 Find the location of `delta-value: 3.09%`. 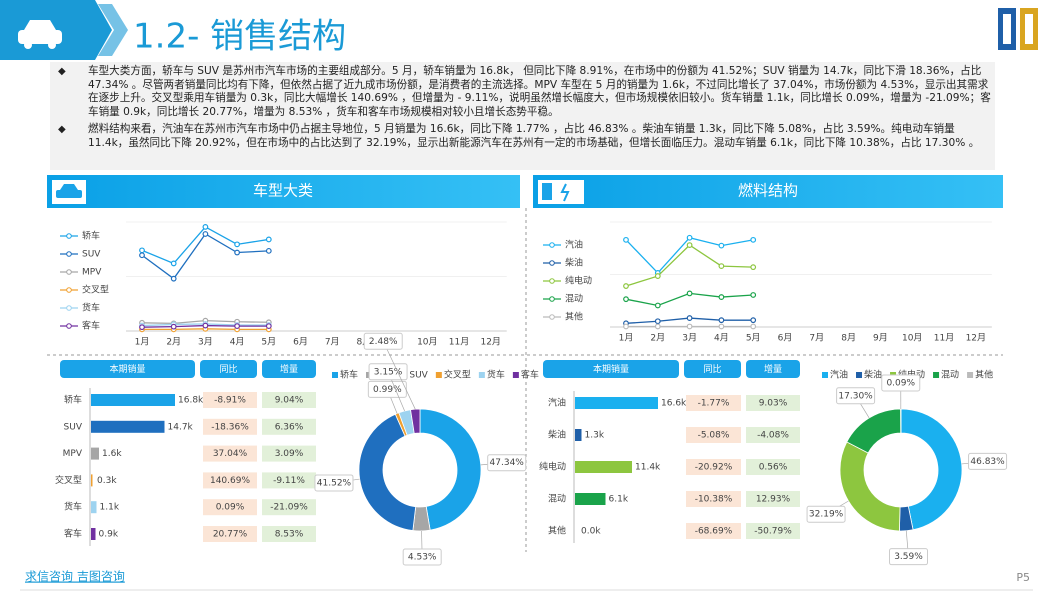

delta-value: 3.09% is located at coordinates (289, 454).